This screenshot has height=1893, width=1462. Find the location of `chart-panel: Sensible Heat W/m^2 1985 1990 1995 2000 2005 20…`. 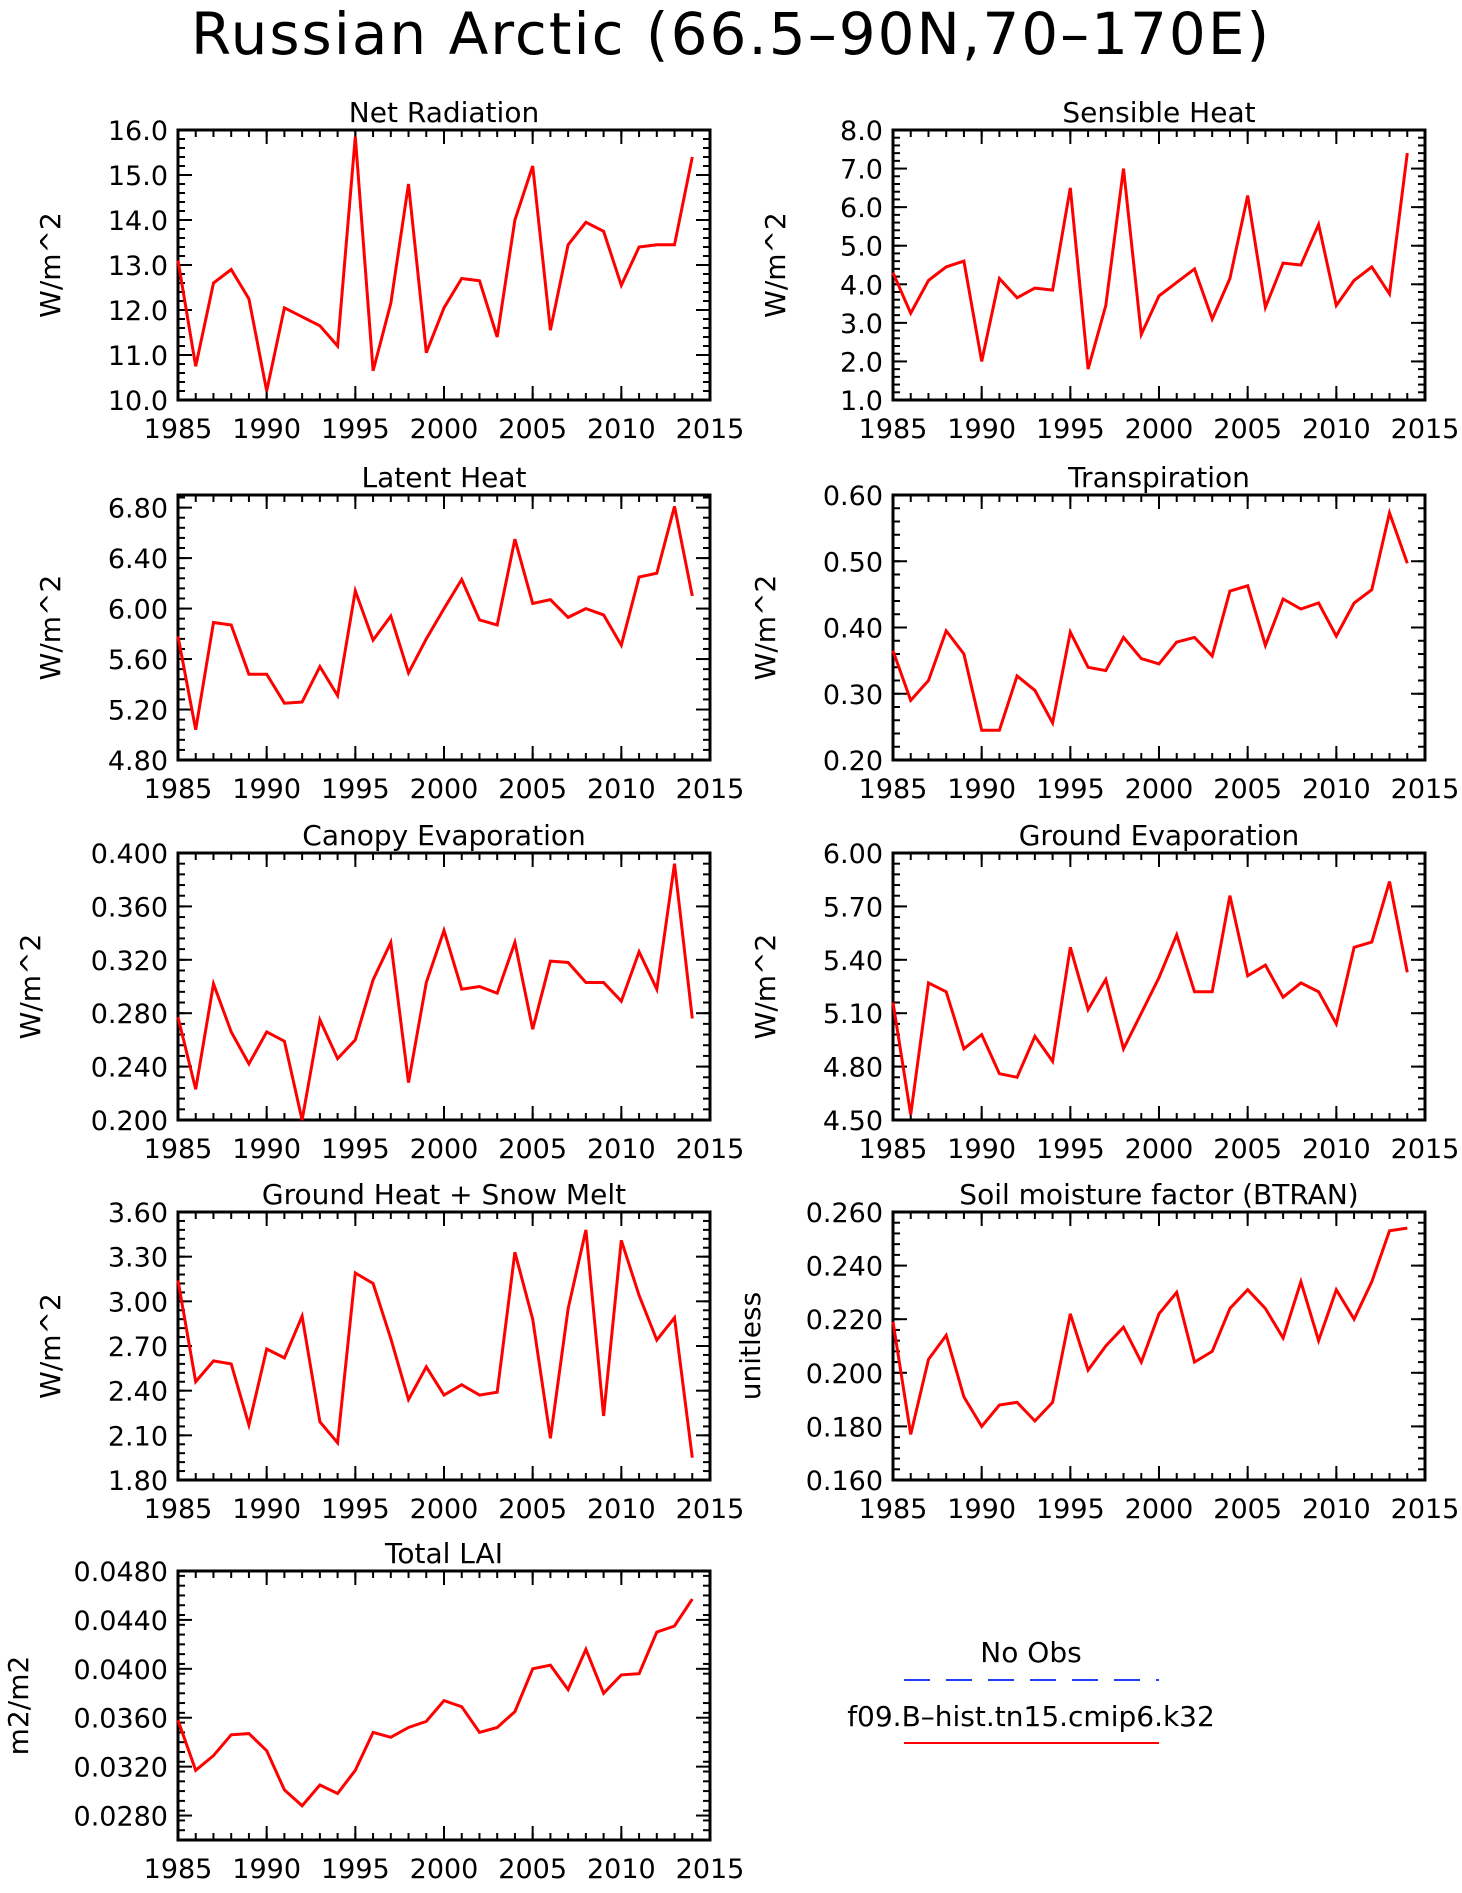

chart-panel: Sensible Heat W/m^2 1985 1990 1995 2000 2005 20… is located at coordinates (1109, 270).